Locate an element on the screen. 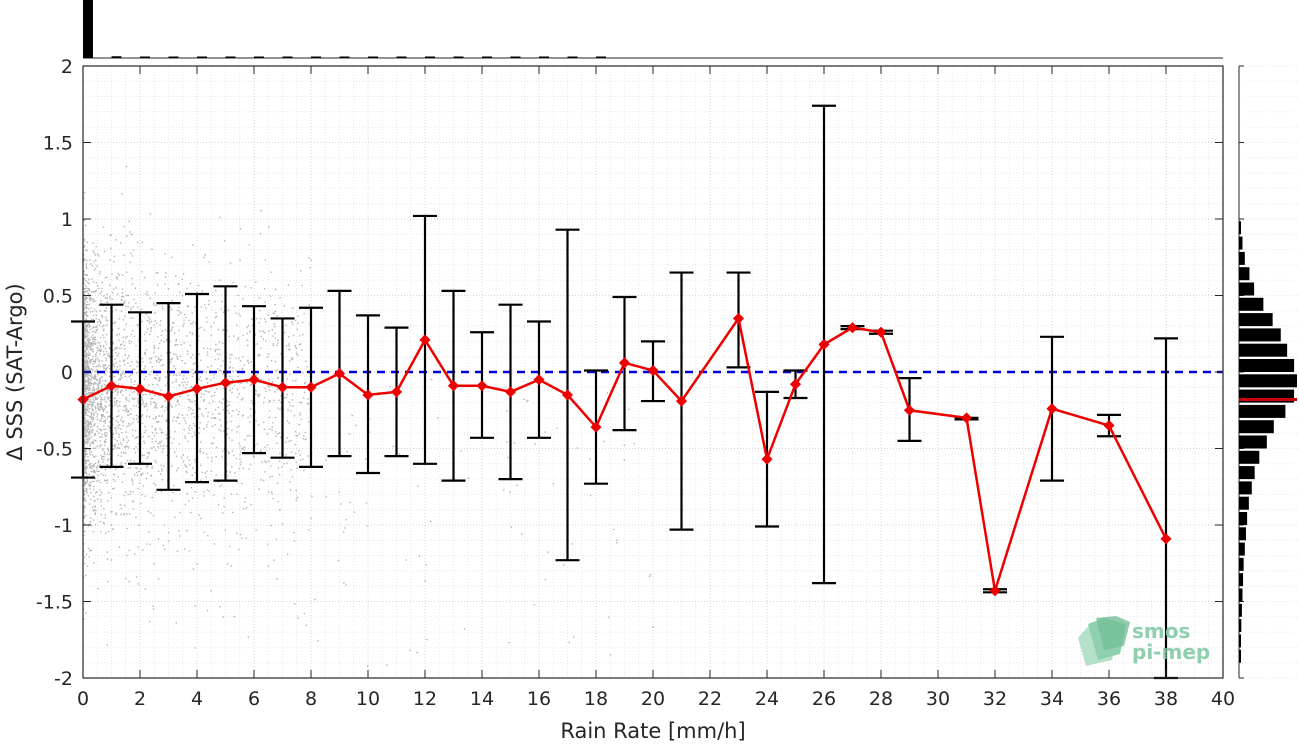 The image size is (1299, 745). x-tick-label: 34 is located at coordinates (1052, 699).